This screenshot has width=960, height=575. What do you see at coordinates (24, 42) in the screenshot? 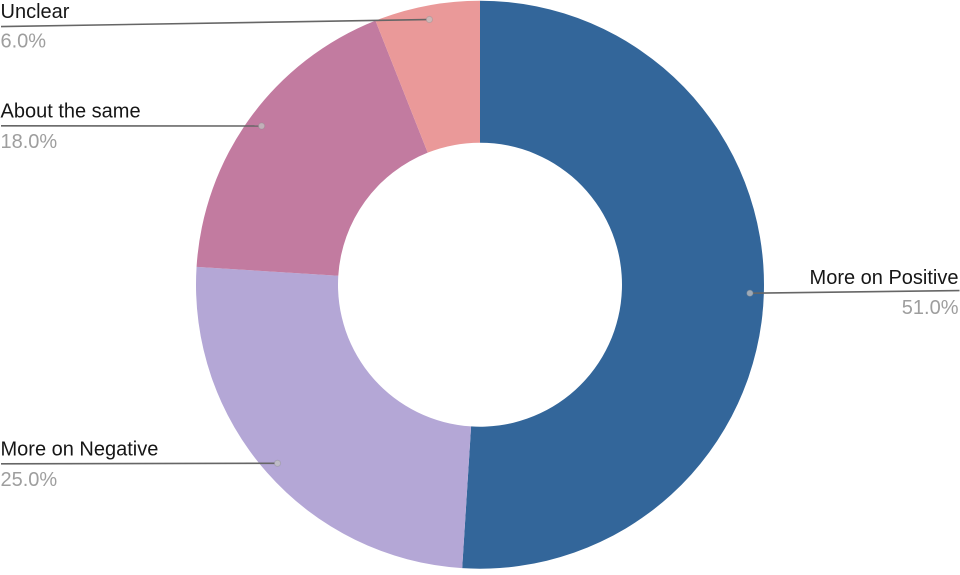
I see `svg-text: 6.0%` at bounding box center [24, 42].